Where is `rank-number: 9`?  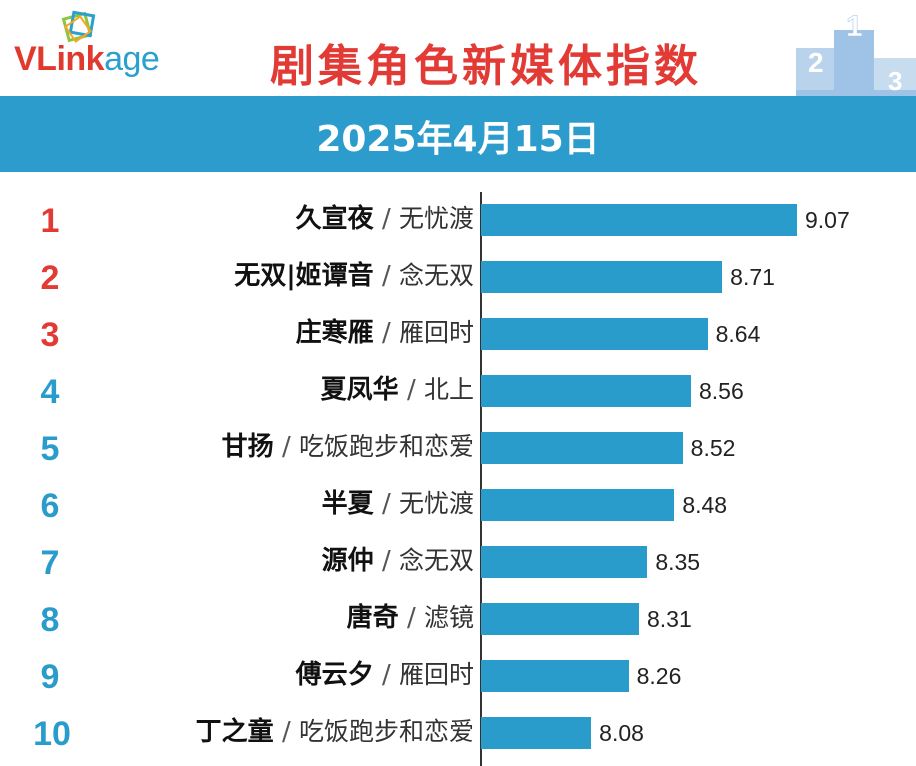
rank-number: 9 is located at coordinates (50, 677).